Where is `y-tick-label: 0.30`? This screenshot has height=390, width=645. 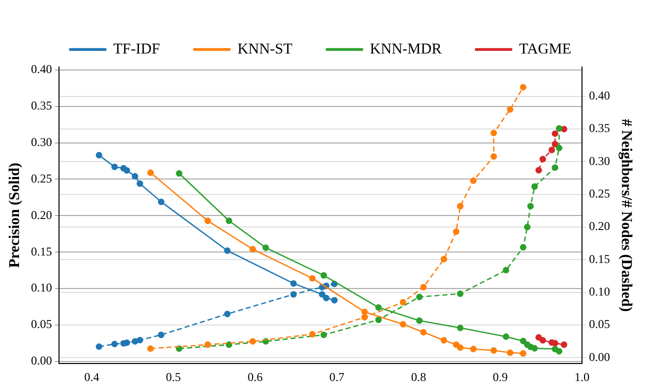
y-tick-label: 0.30 is located at coordinates (41, 141).